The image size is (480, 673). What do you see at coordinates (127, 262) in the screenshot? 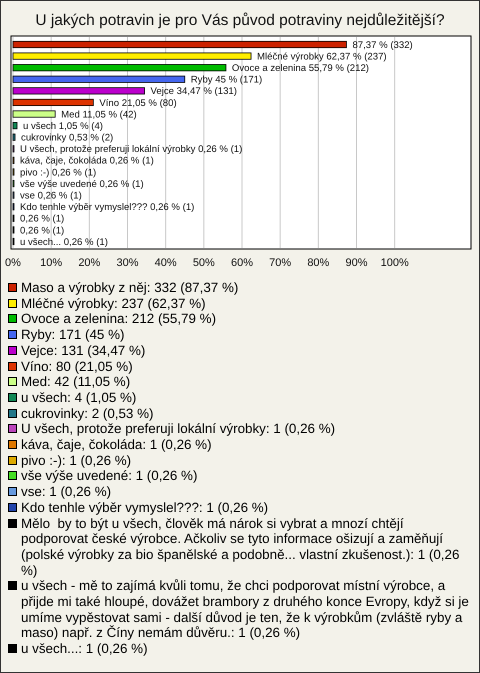
I see `x-tick-label: 30%` at bounding box center [127, 262].